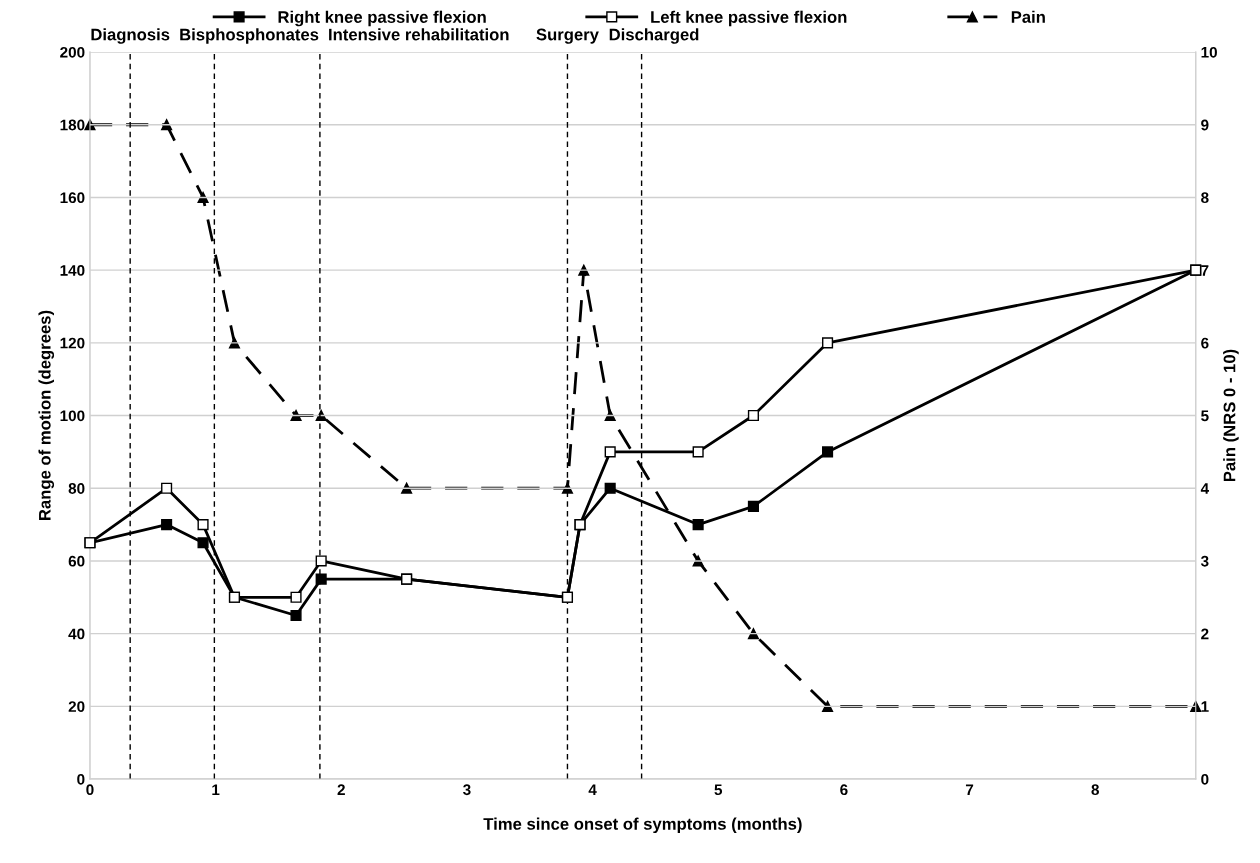 This screenshot has height=863, width=1260. Describe the element at coordinates (1205, 416) in the screenshot. I see `y2-tick-label: 5` at that location.